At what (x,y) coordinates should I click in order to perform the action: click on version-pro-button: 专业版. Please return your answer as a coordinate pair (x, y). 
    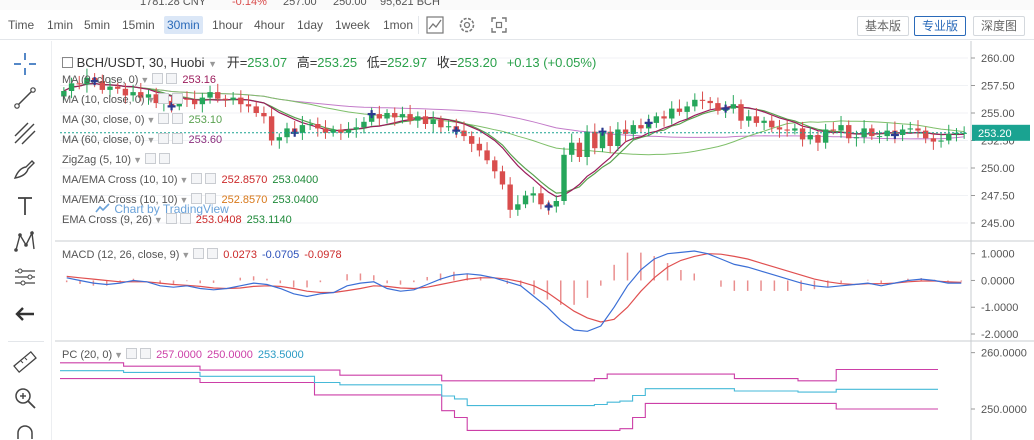
    Looking at the image, I should click on (940, 26).